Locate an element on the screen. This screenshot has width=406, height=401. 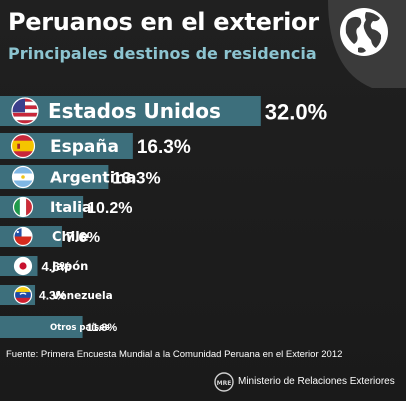
category-label: Japón is located at coordinates (69, 266).